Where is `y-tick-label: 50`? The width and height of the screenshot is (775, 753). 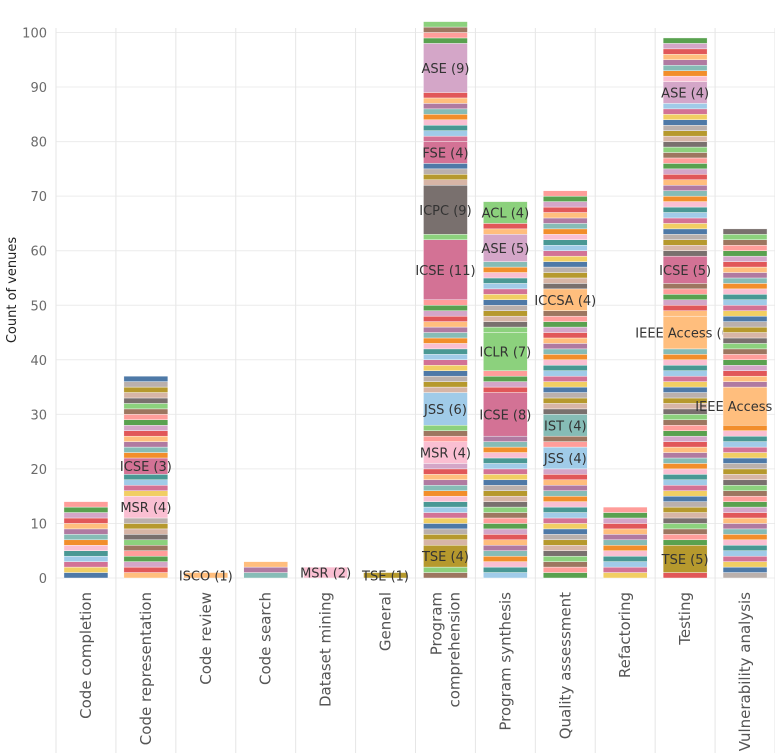 y-tick-label: 50 is located at coordinates (38, 306).